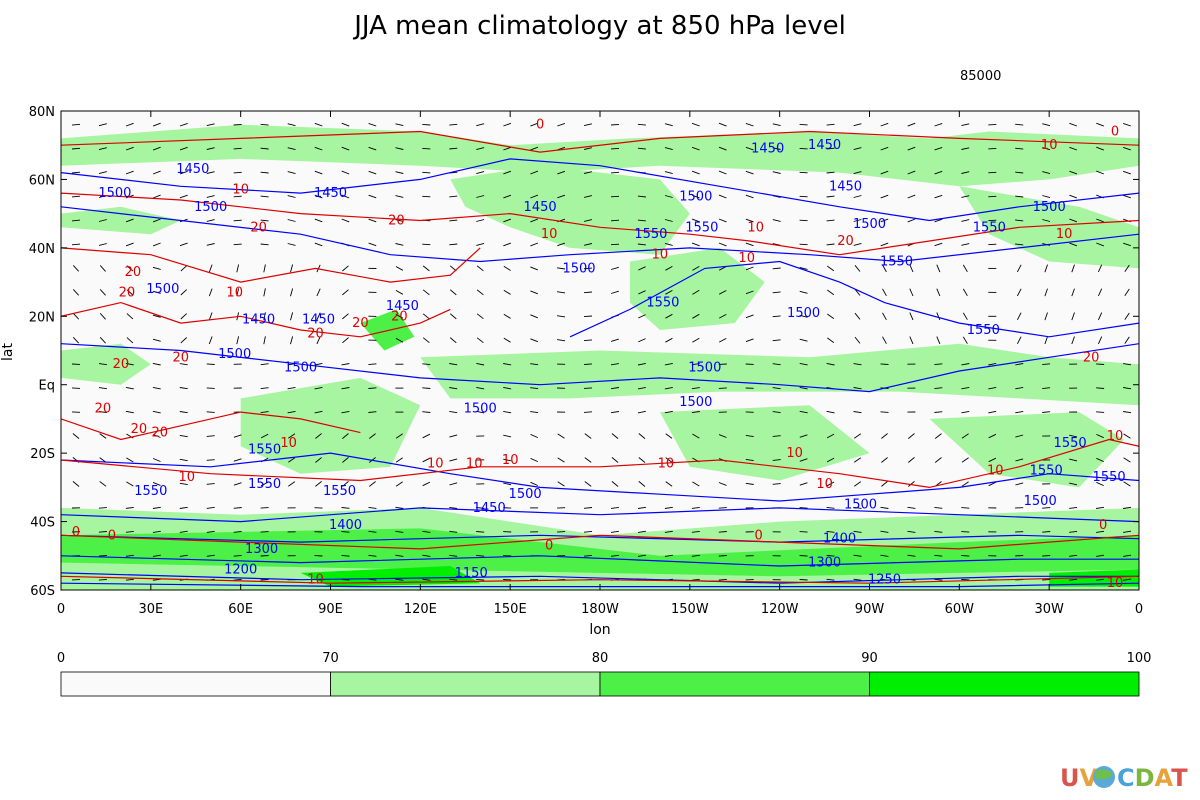 The image size is (1200, 800). Describe the element at coordinates (61, 609) in the screenshot. I see `x-tick-label: 0` at that location.